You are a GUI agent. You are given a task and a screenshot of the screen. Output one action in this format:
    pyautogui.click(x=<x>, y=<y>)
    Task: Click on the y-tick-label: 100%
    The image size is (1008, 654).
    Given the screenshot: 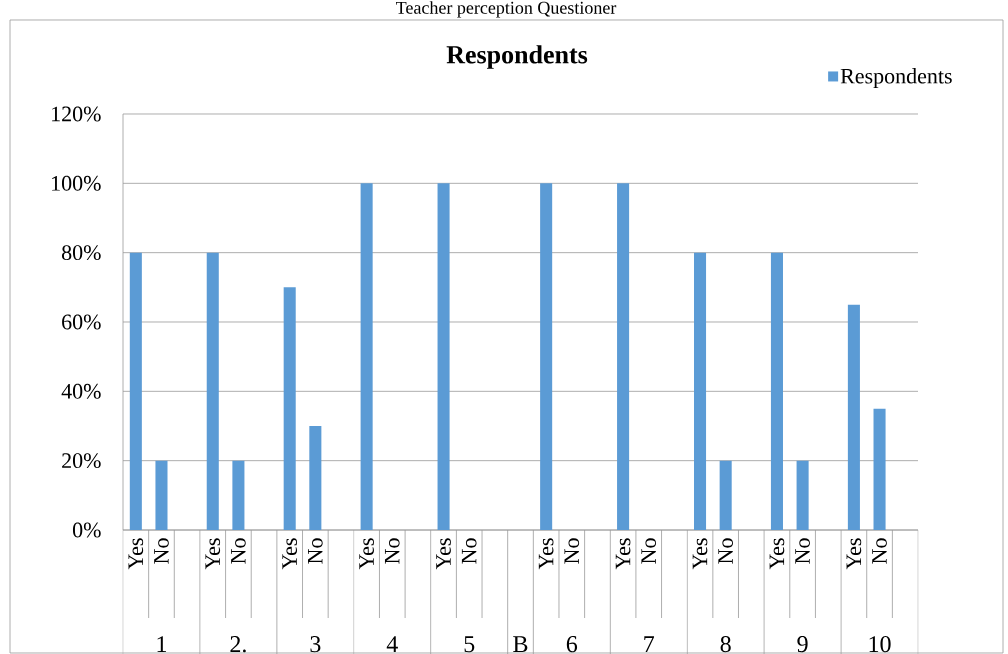 What is the action you would take?
    pyautogui.click(x=76, y=183)
    